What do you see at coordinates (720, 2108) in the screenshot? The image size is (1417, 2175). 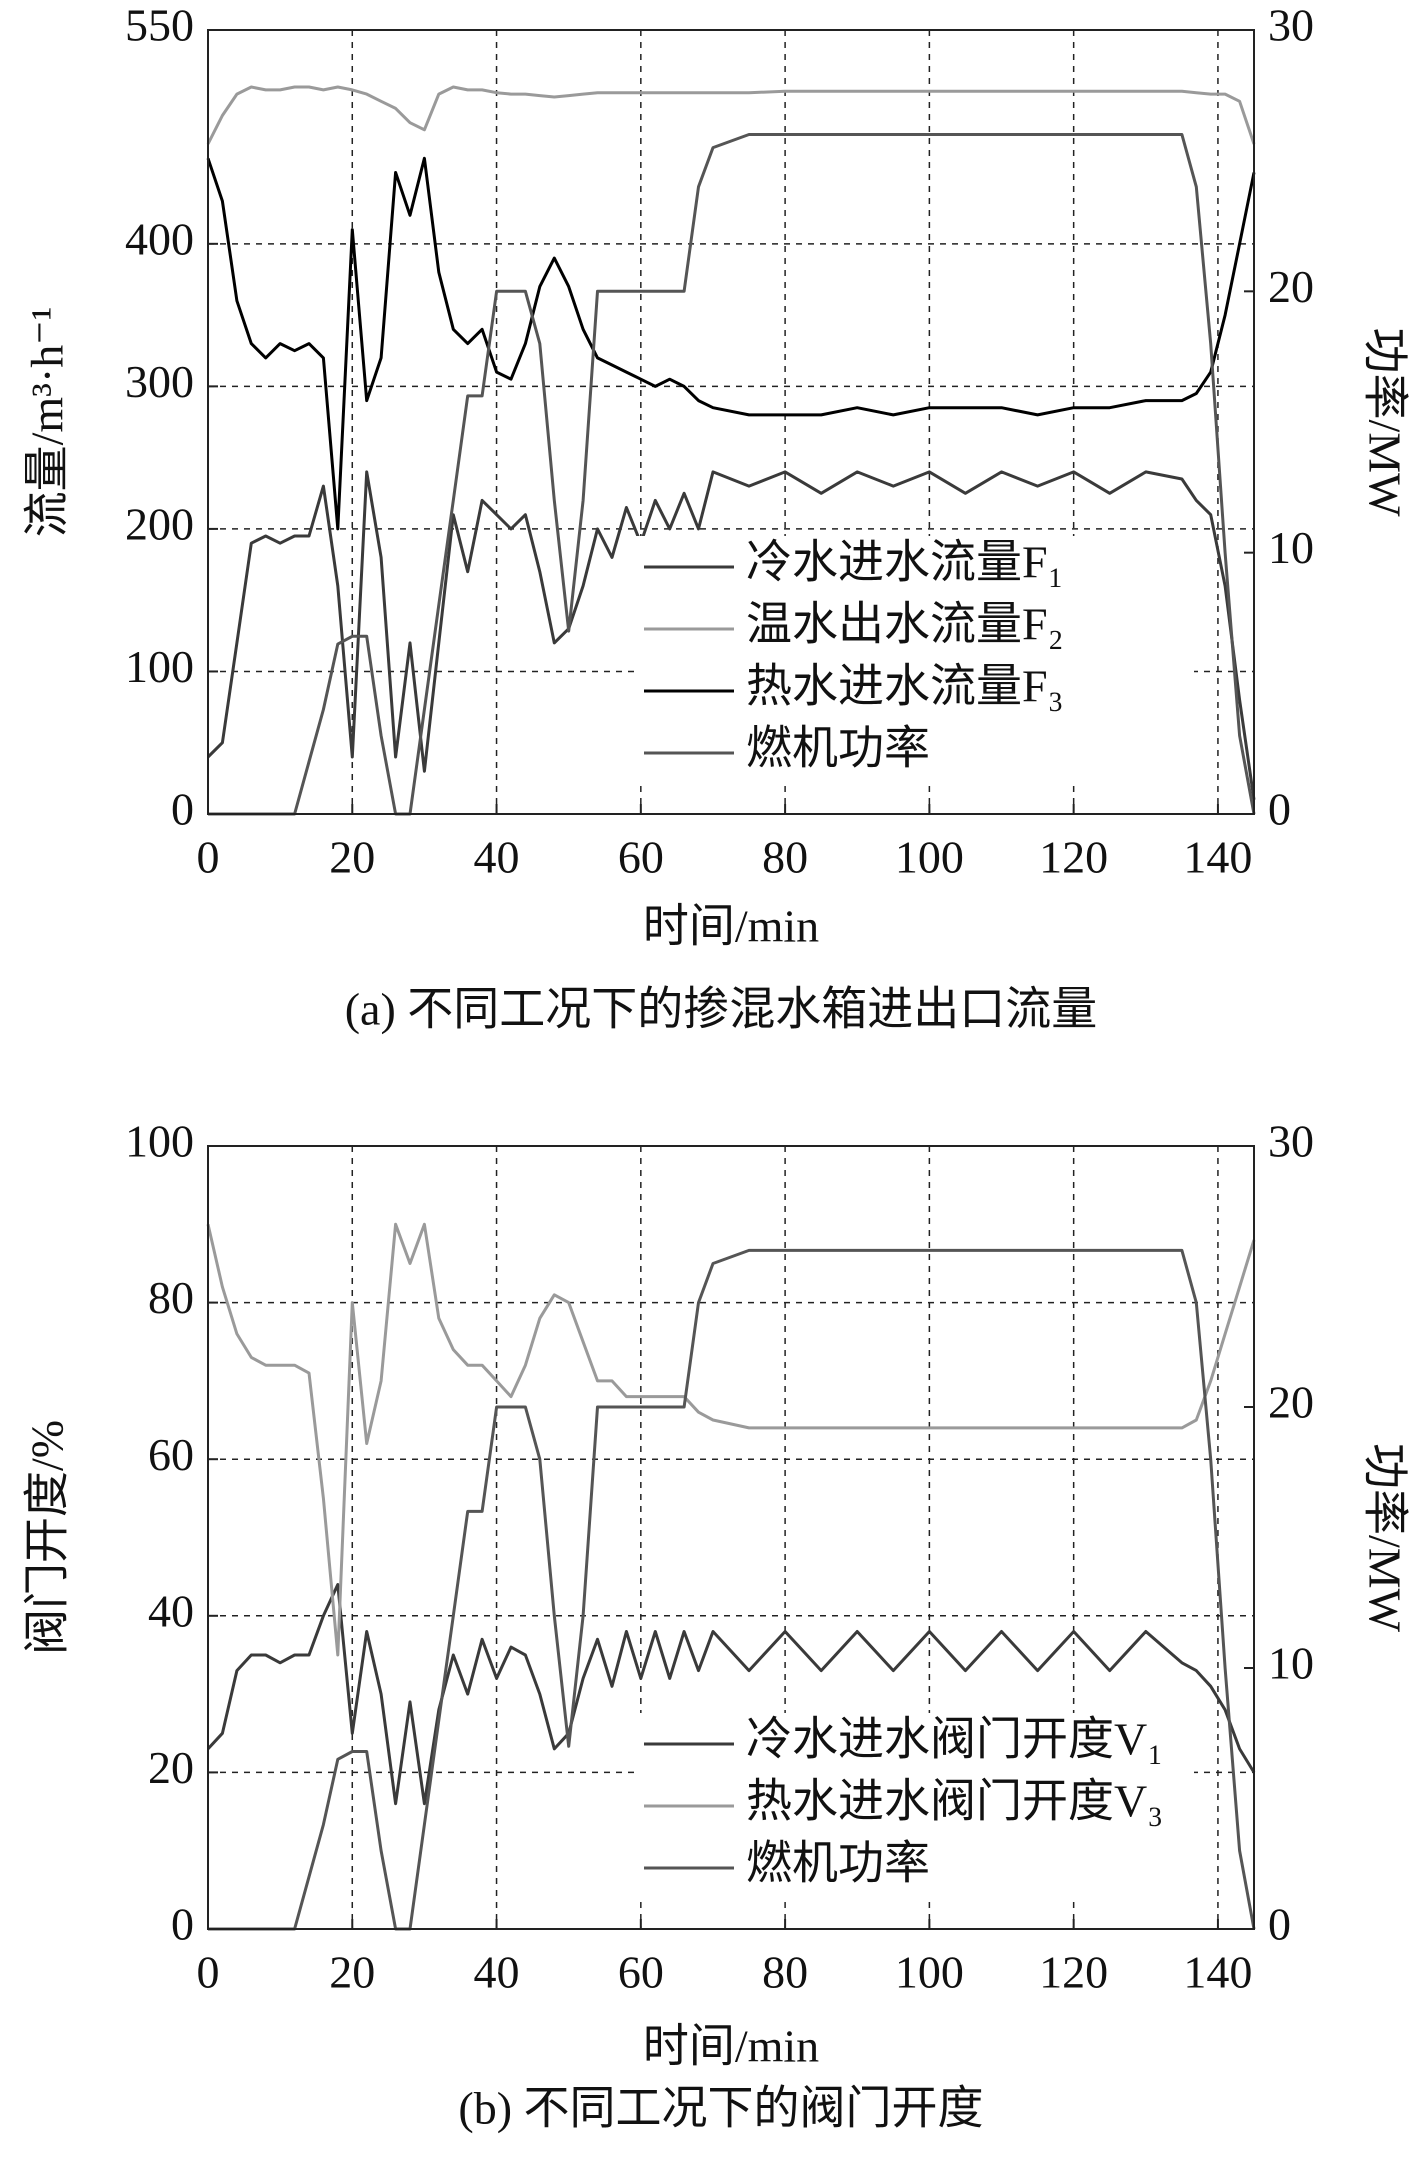 I see `caption: (b) 不同工况下的阀门开度` at bounding box center [720, 2108].